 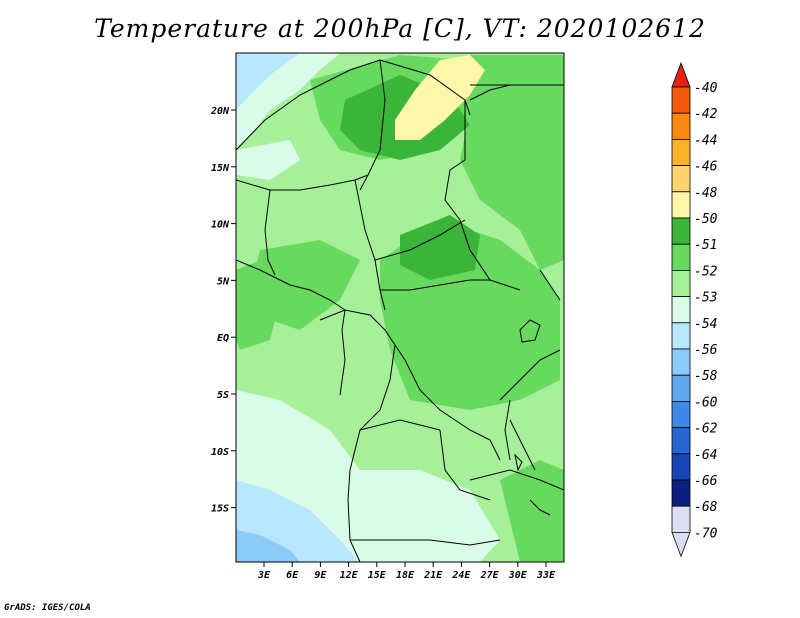 What do you see at coordinates (527, 417) in the screenshot?
I see `lake-outlines` at bounding box center [527, 417].